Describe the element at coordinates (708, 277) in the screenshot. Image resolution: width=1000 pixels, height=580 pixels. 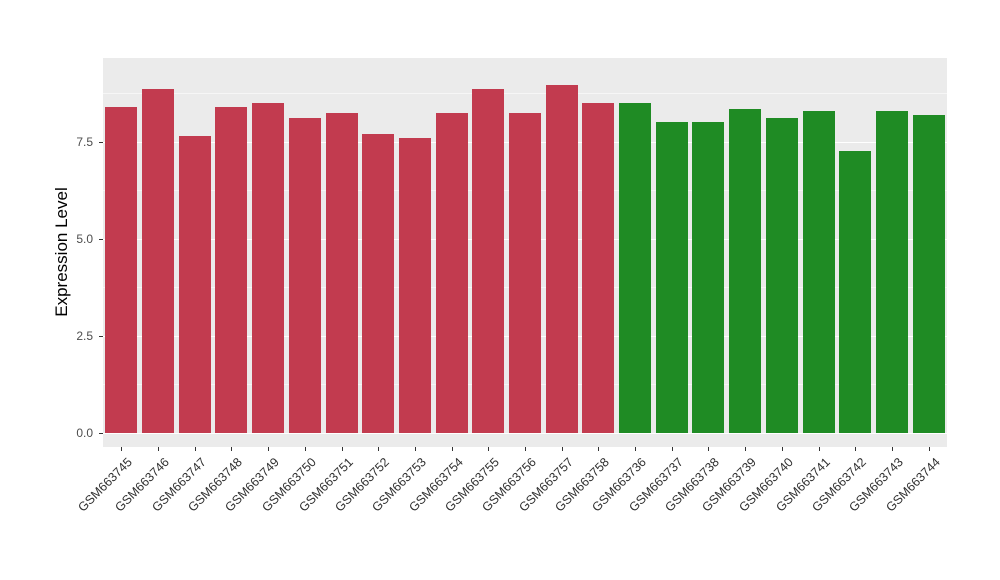
I see `bar-GSM663738` at that location.